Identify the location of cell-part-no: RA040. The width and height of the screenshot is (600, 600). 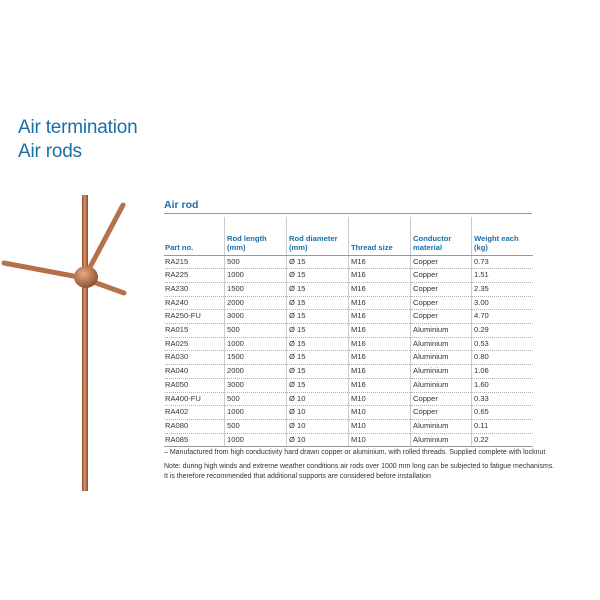
(194, 371).